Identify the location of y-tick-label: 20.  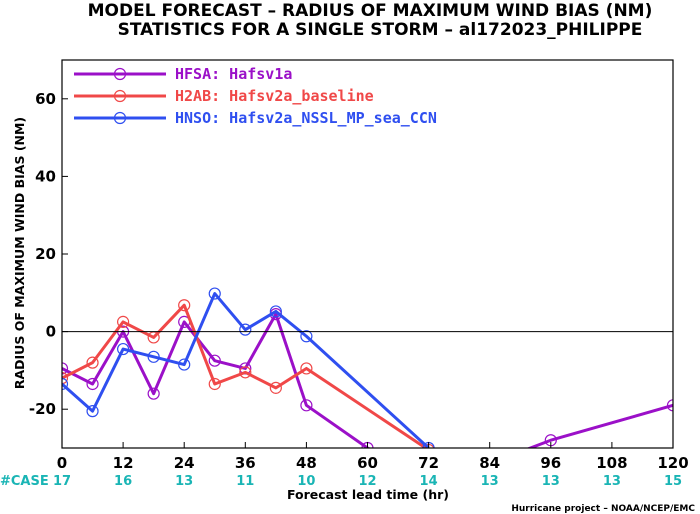
(45, 254).